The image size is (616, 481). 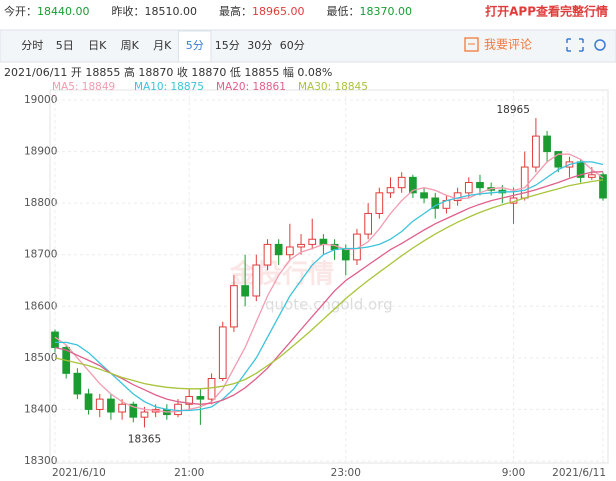 I want to click on settings-icon, so click(x=600, y=45).